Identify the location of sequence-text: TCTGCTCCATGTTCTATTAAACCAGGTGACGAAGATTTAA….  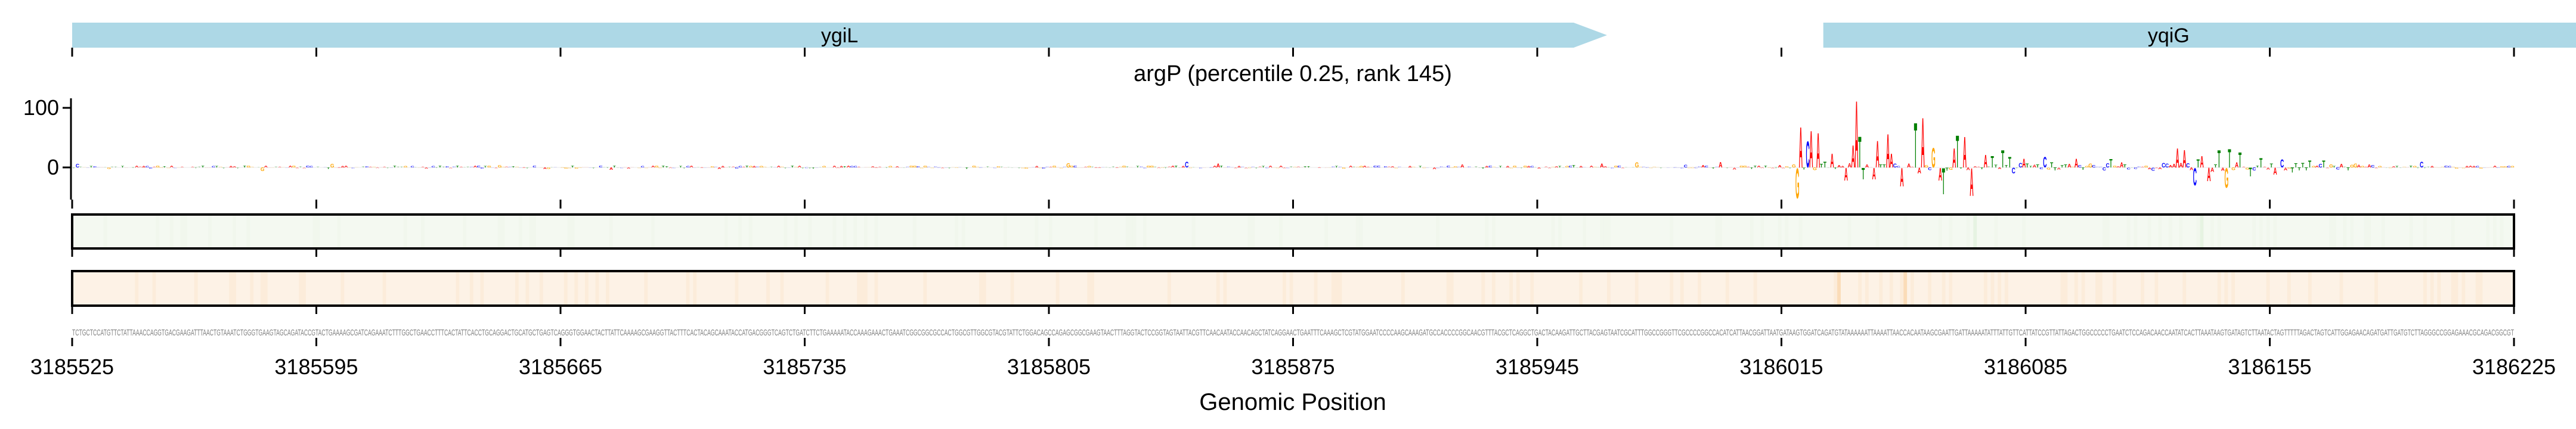
(1293, 333).